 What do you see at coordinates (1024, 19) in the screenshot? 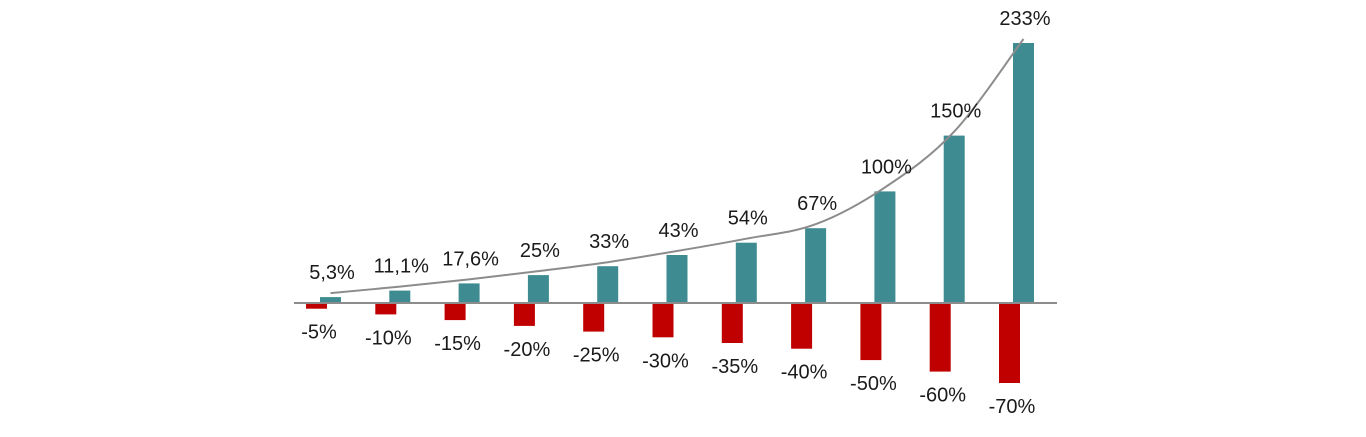
I see `gain-data-label: 233%` at bounding box center [1024, 19].